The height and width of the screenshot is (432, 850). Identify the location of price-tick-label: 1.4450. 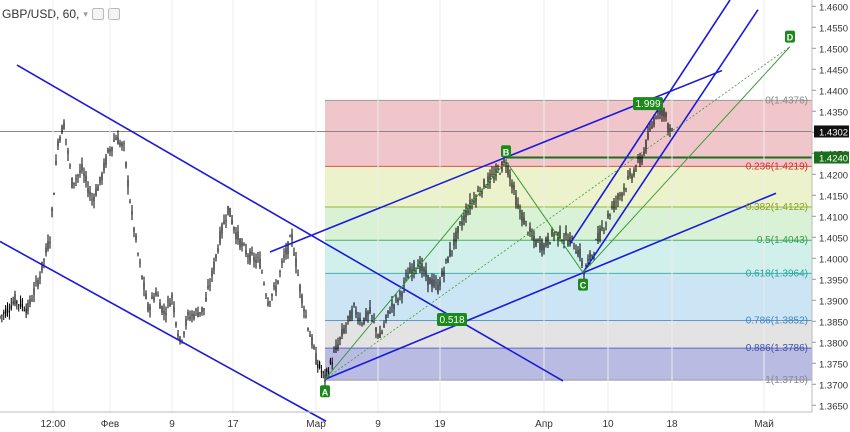
(833, 70).